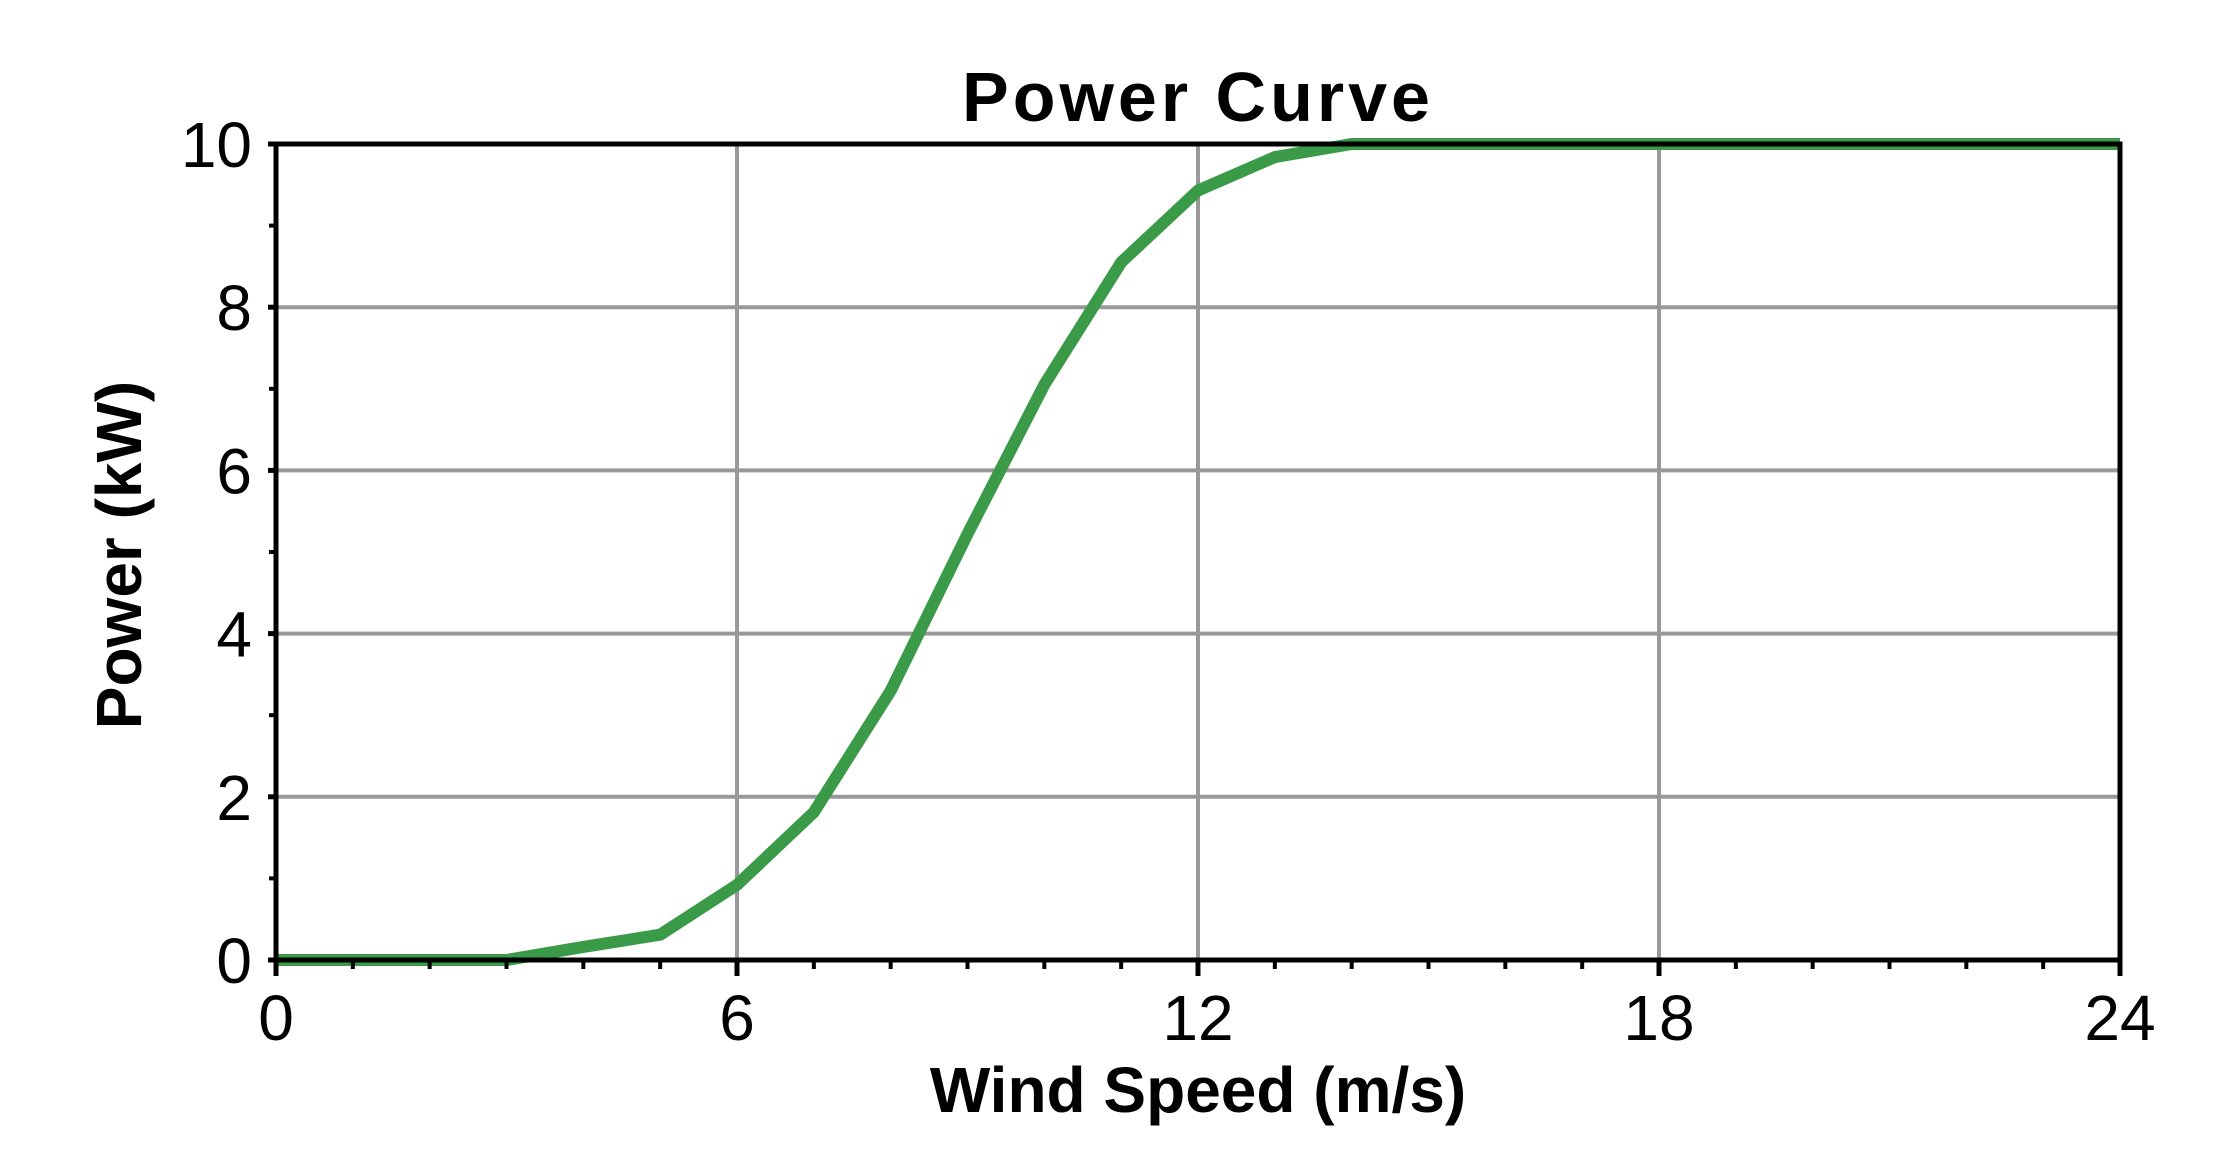 The image size is (2222, 1155). Describe the element at coordinates (1198, 1090) in the screenshot. I see `x-axis-label: Wind Speed (m/s)` at that location.